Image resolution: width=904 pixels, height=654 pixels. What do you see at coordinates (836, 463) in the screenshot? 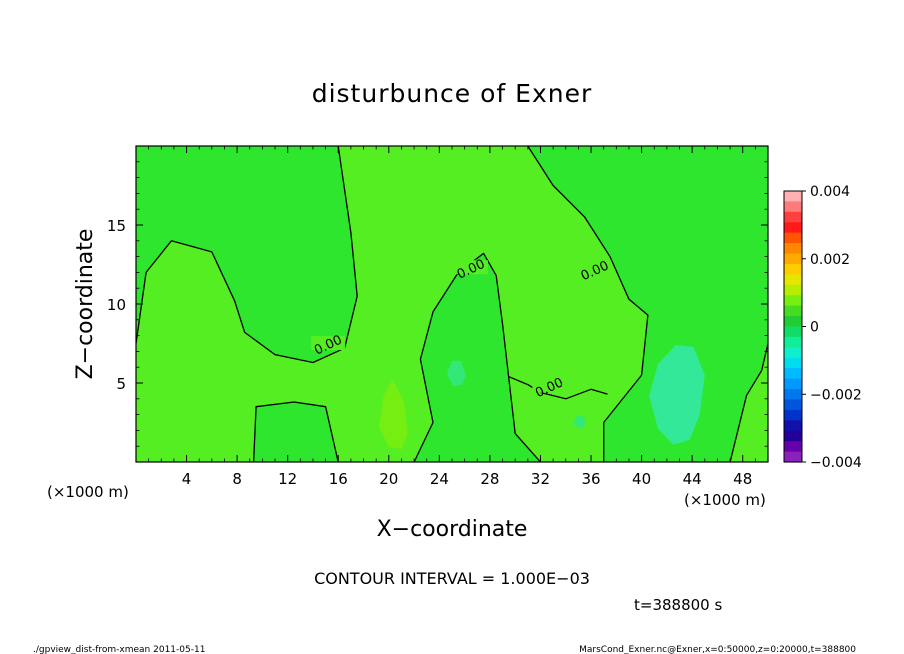
I see `colorbar-tick-label: −0.004` at bounding box center [836, 463].